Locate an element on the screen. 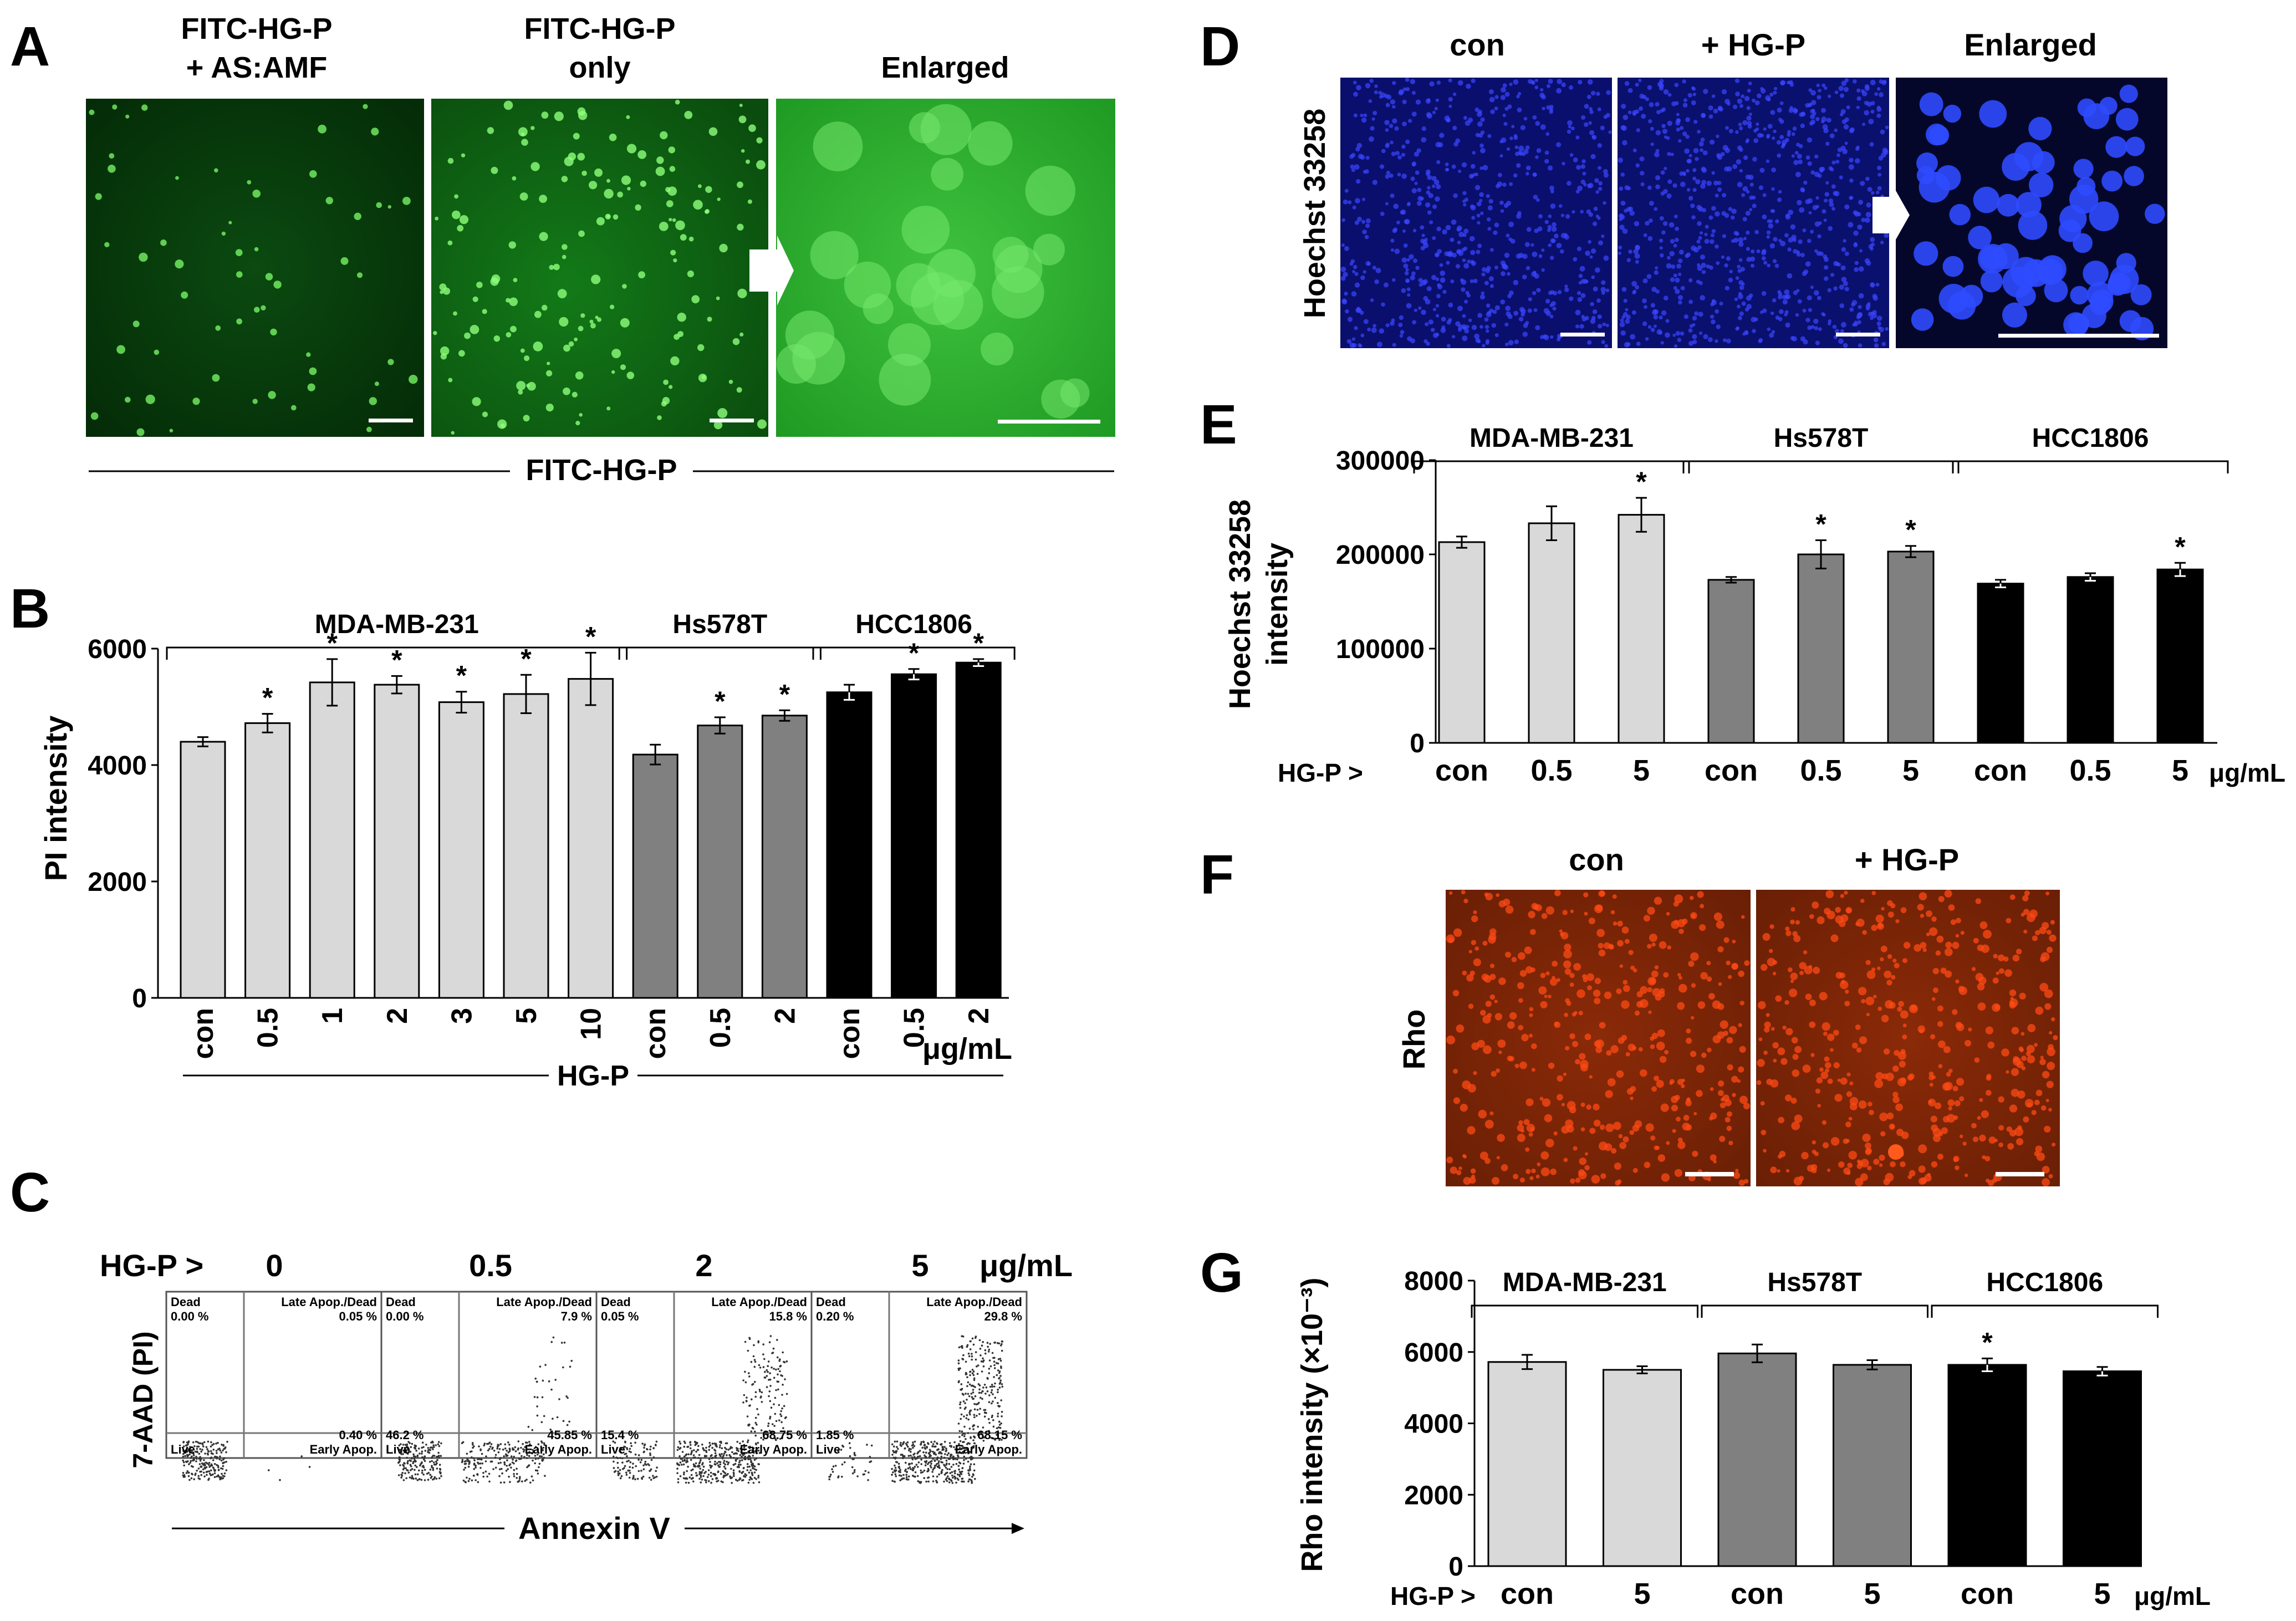  bar is located at coordinates (2000, 664).